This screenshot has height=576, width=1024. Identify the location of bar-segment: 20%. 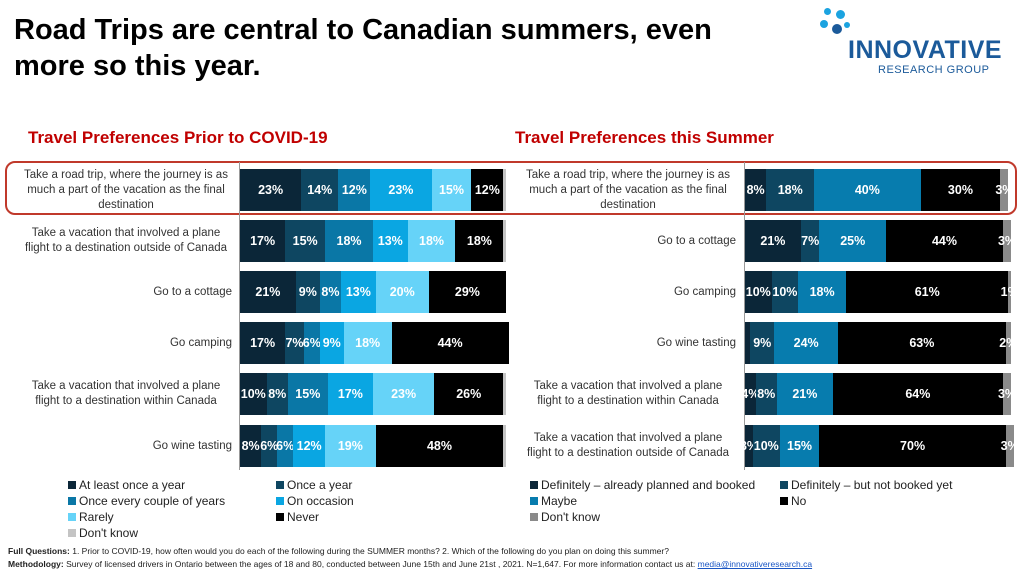
(402, 292).